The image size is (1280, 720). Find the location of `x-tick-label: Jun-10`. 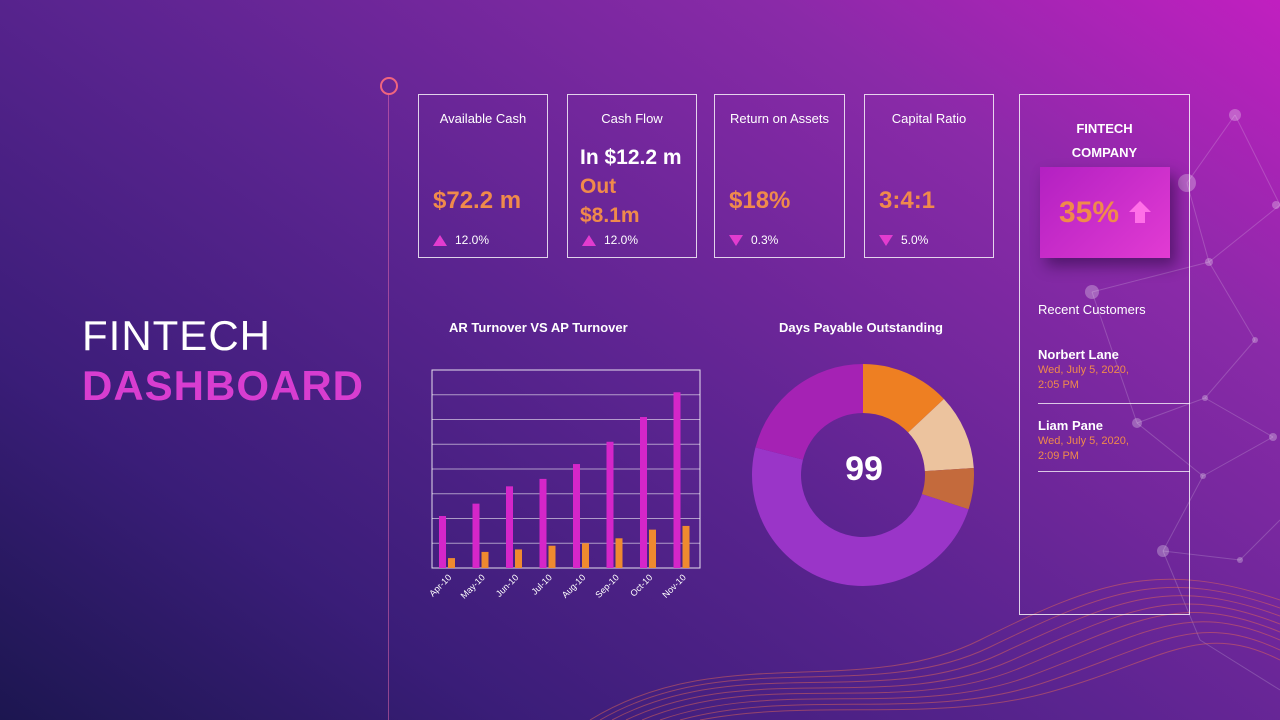

x-tick-label: Jun-10 is located at coordinates (507, 585).